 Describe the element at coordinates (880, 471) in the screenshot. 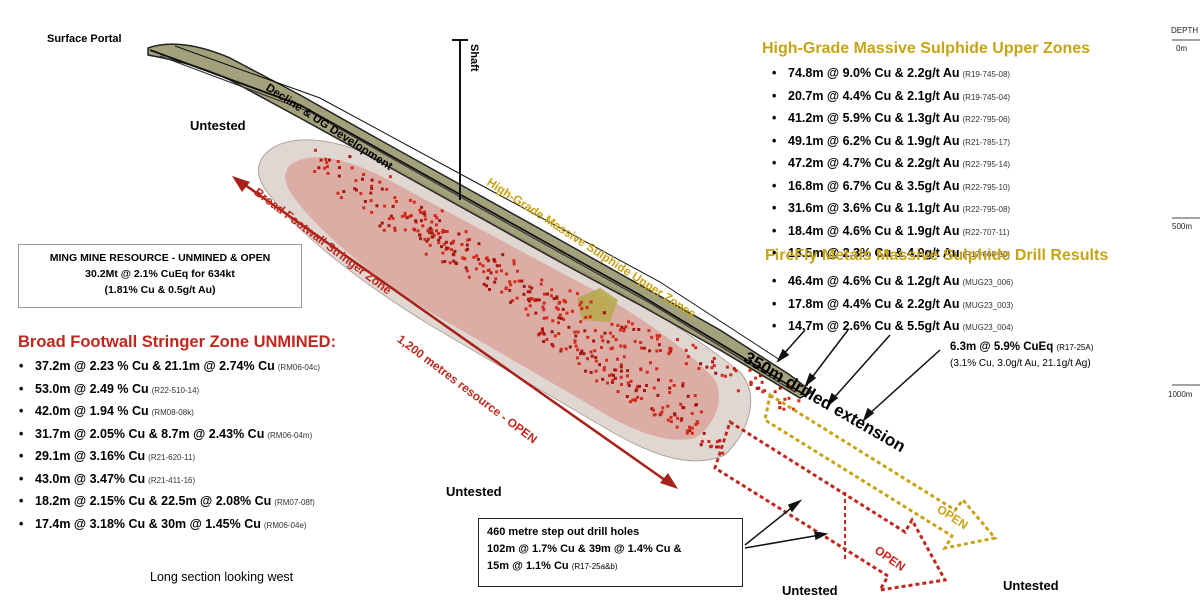

I see `open-arrow-gold` at that location.